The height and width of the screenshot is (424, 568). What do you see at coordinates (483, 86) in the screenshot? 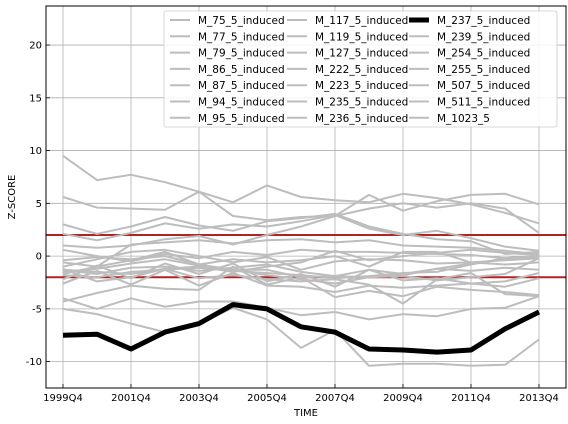
I see `legend-label: M_507_5_induced` at bounding box center [483, 86].